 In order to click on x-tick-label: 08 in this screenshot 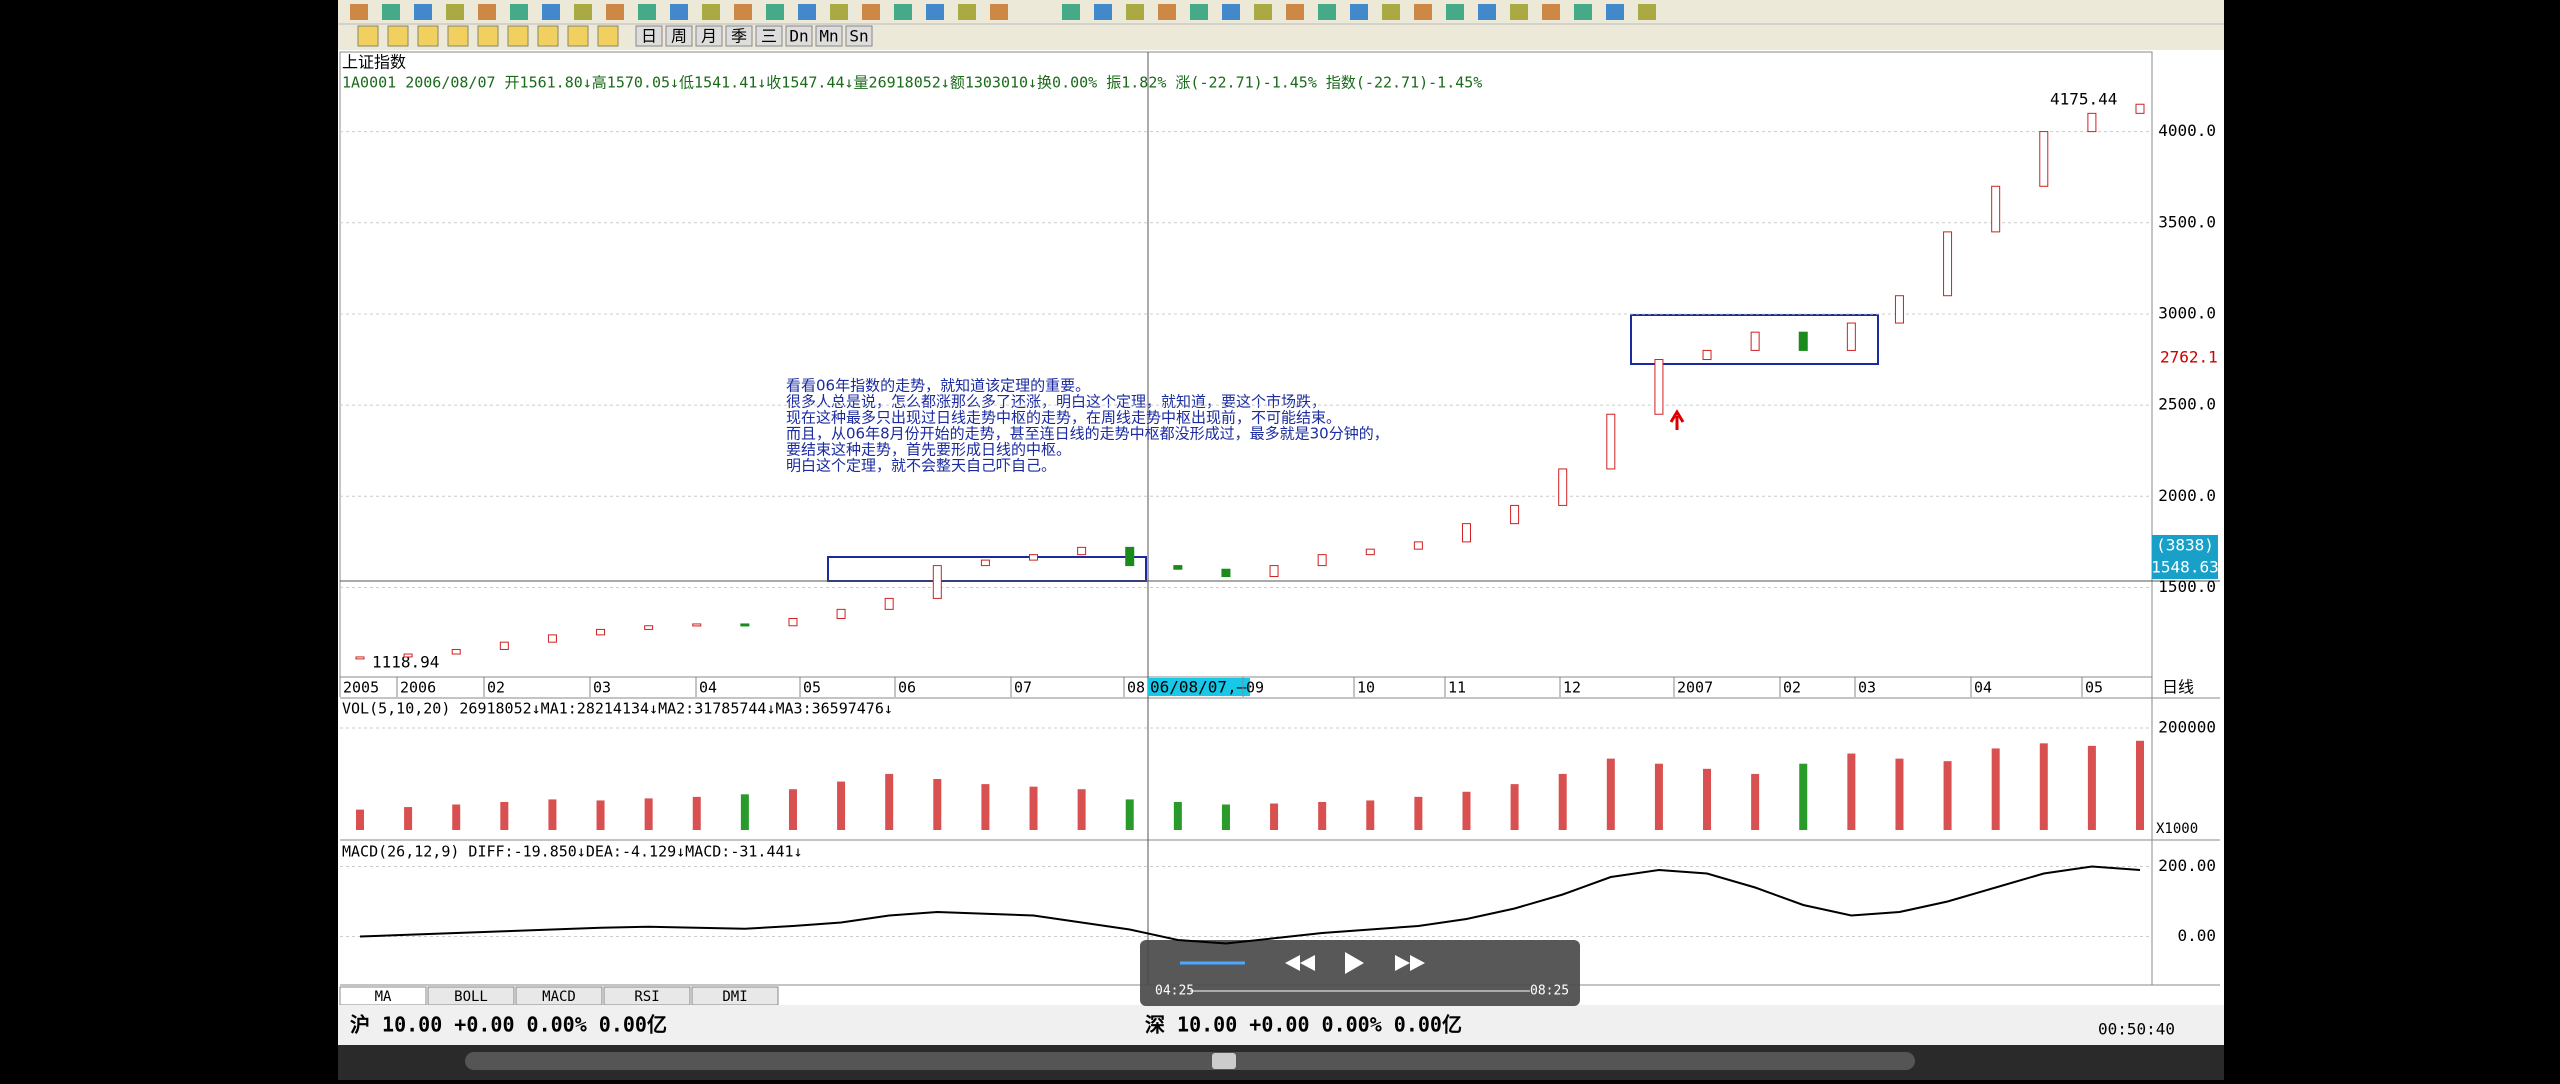, I will do `click(1136, 688)`.